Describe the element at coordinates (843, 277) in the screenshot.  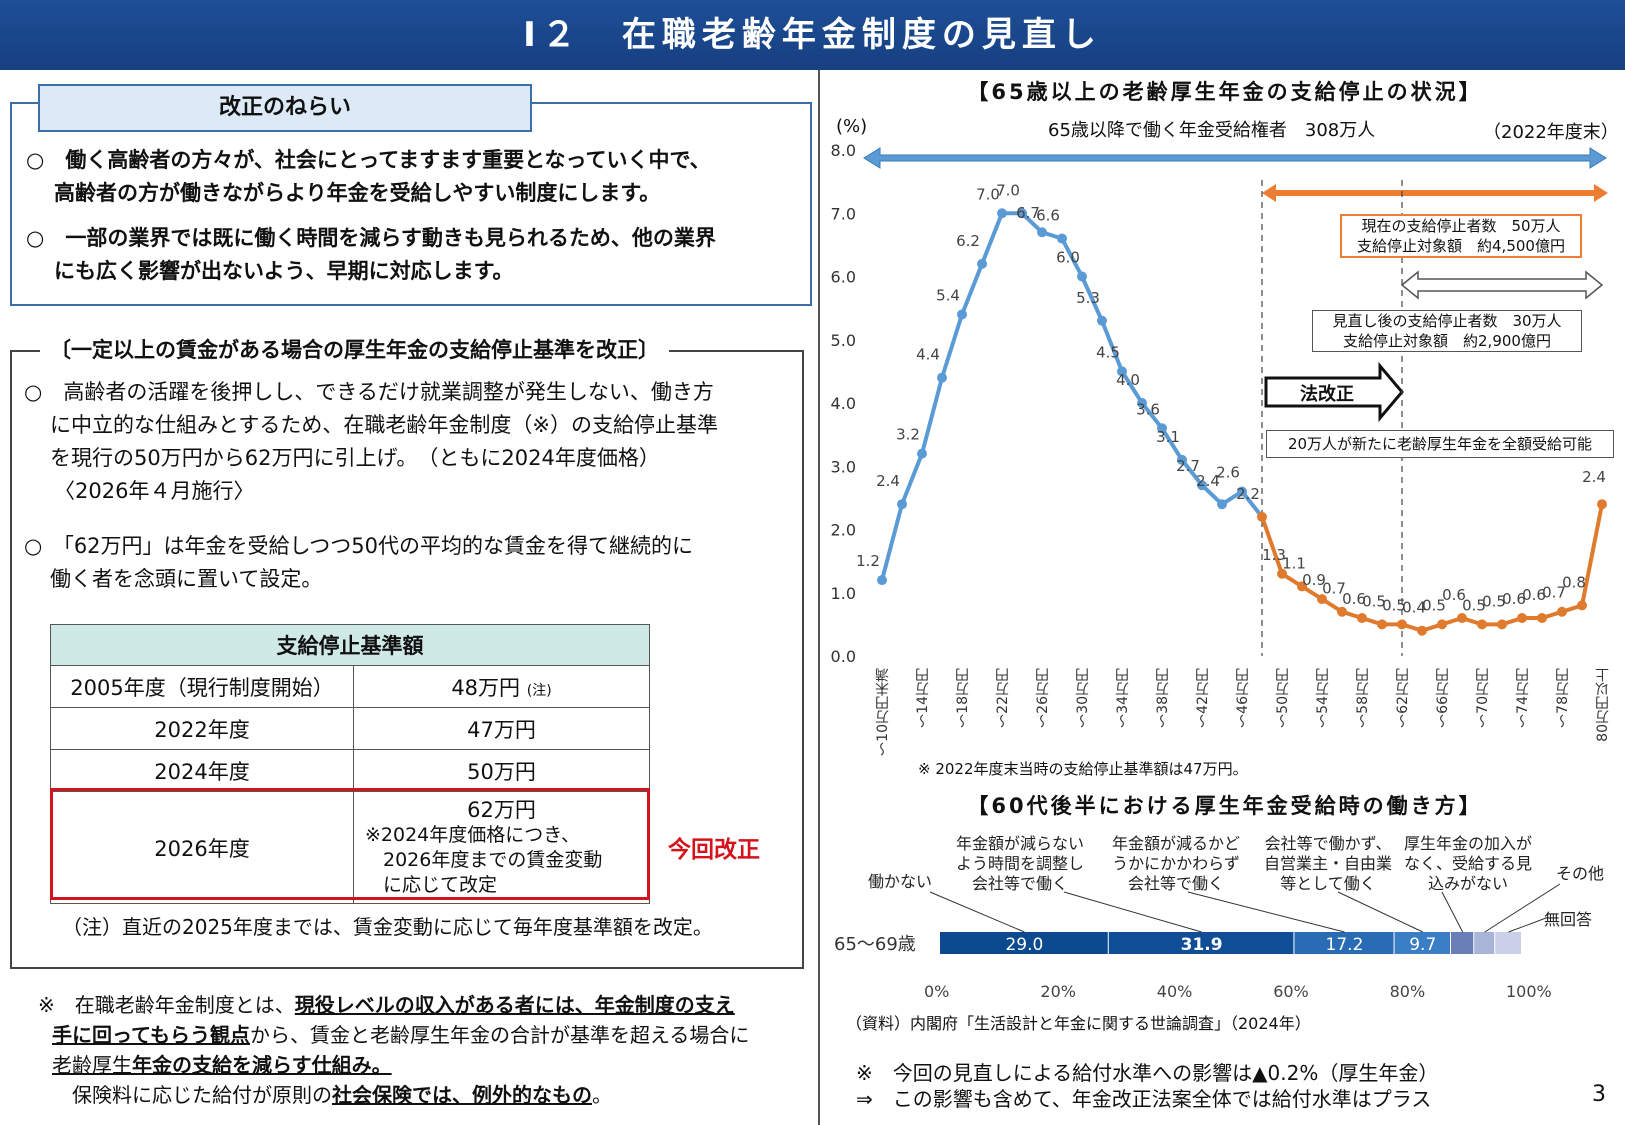
I see `y-tick-label: 6.0` at that location.